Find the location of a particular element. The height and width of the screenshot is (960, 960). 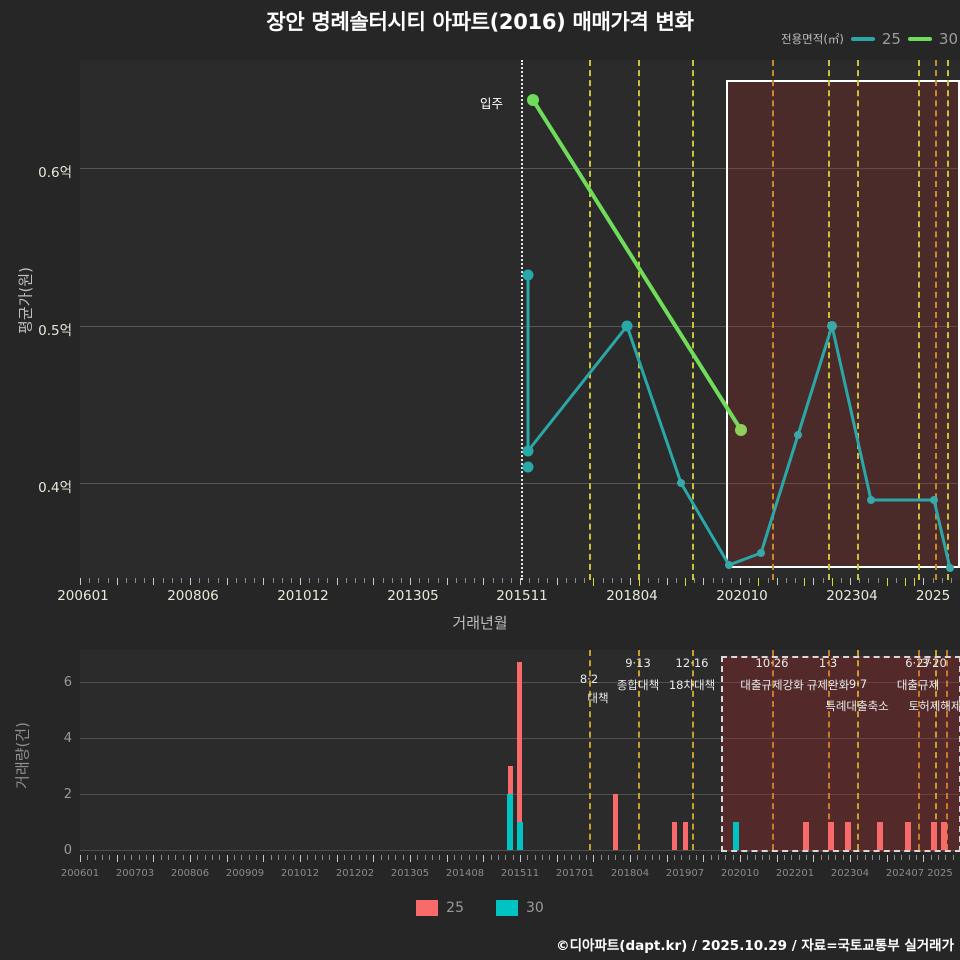

volume-legend-label-30: 30 is located at coordinates (535, 908).